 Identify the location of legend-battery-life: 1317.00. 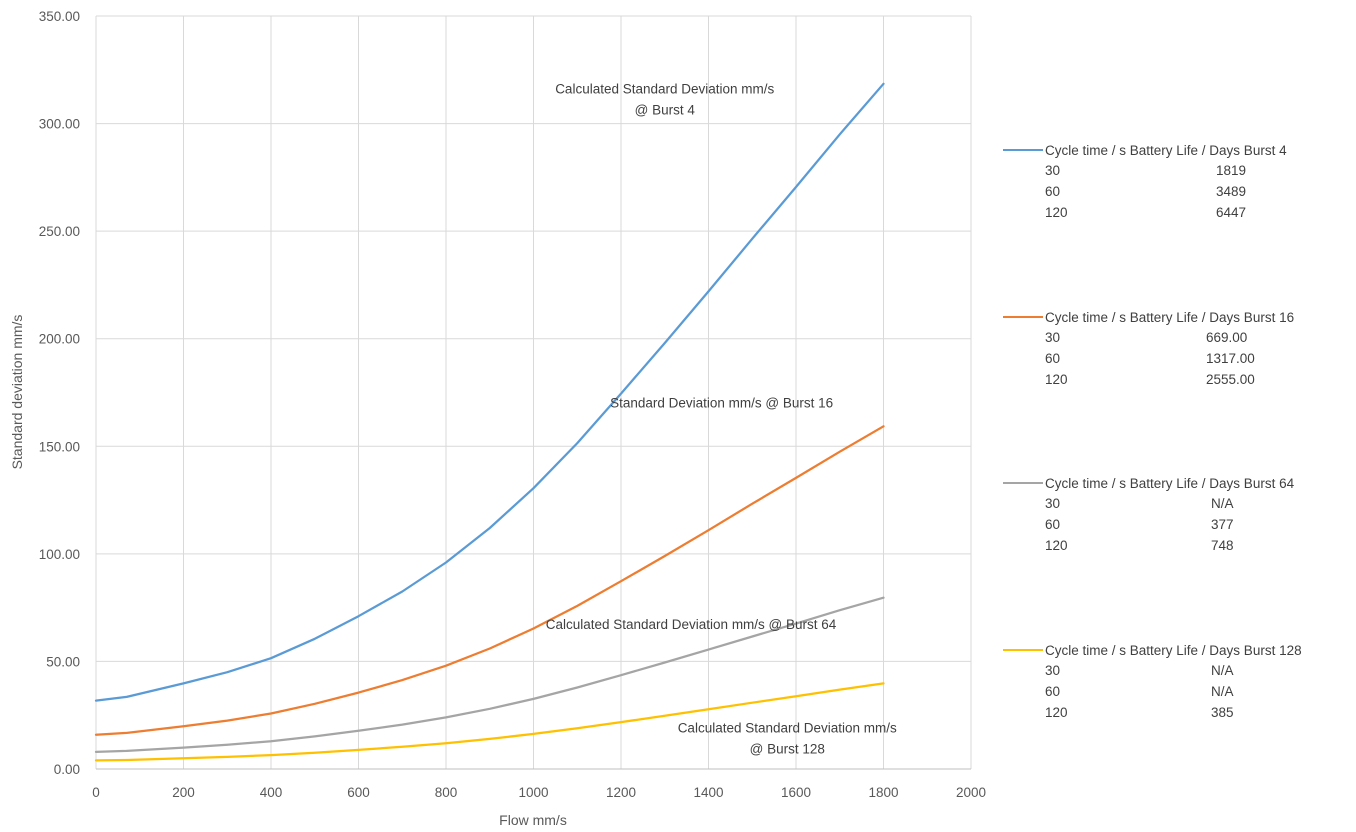
(1230, 358).